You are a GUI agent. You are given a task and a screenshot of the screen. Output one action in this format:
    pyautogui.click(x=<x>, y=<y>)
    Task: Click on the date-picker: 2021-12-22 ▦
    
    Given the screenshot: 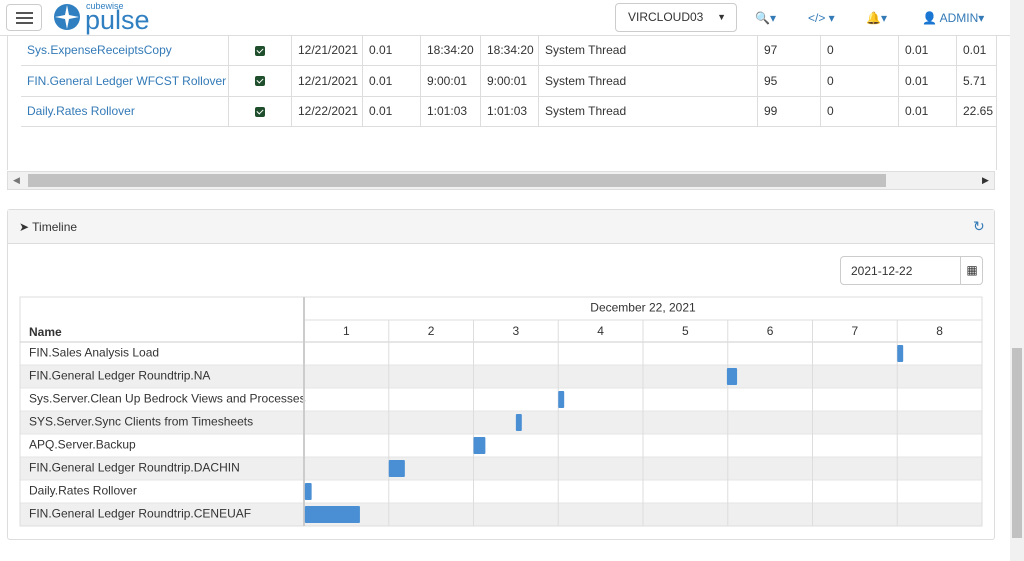 What is the action you would take?
    pyautogui.click(x=911, y=270)
    